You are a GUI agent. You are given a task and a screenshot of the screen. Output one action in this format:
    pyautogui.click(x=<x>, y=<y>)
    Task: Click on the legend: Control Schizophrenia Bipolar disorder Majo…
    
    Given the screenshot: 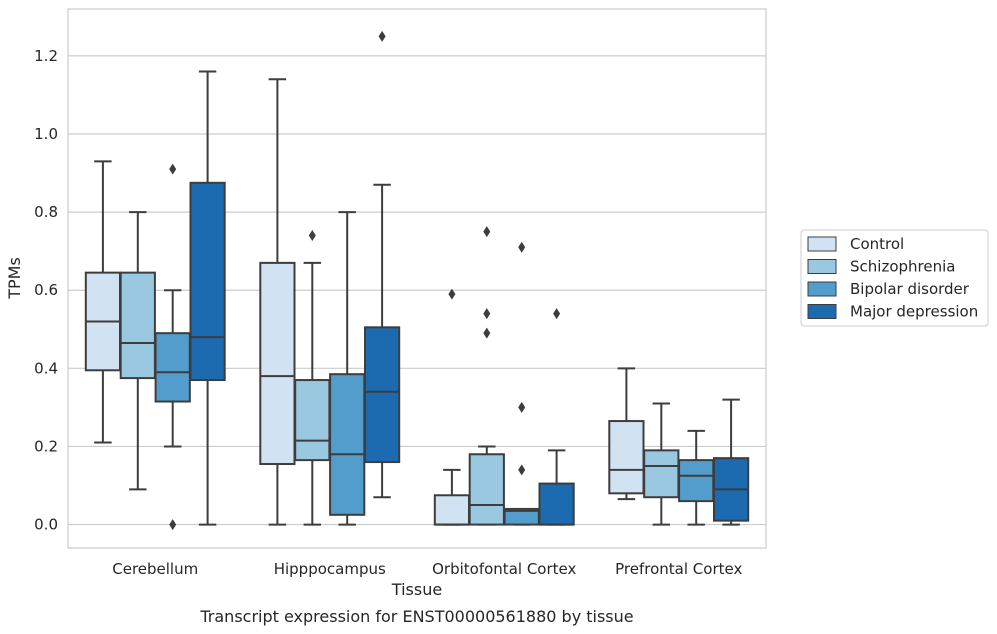 What is the action you would take?
    pyautogui.click(x=894, y=278)
    